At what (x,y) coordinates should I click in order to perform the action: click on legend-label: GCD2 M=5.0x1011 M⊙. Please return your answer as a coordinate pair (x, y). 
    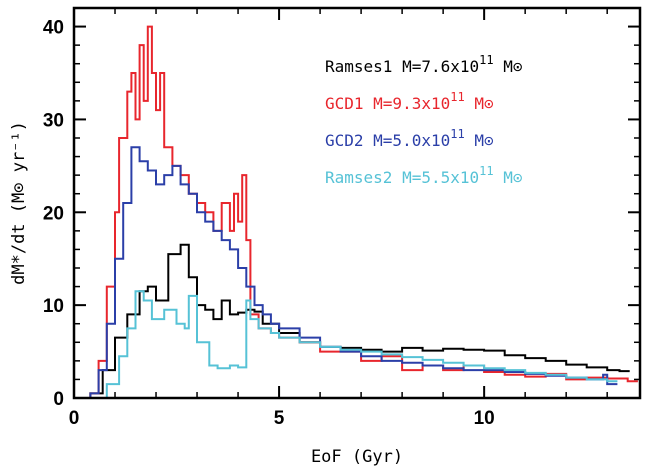
    Looking at the image, I should click on (409, 138).